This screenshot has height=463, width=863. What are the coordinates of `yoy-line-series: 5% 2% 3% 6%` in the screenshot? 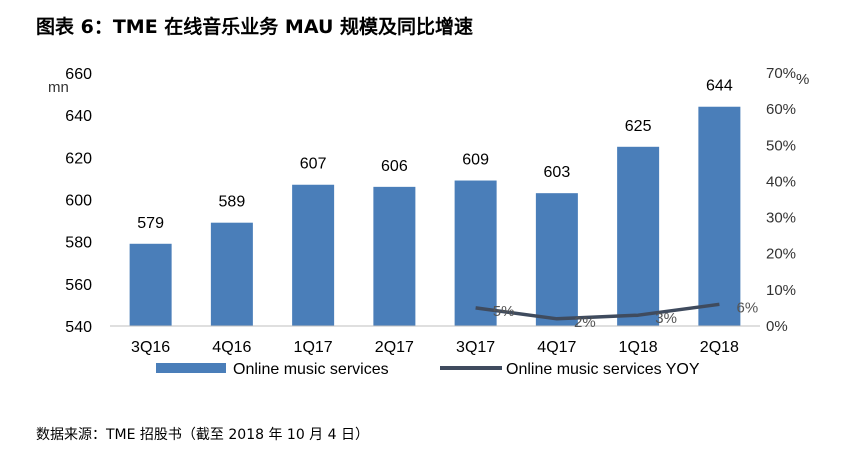 It's located at (617, 315).